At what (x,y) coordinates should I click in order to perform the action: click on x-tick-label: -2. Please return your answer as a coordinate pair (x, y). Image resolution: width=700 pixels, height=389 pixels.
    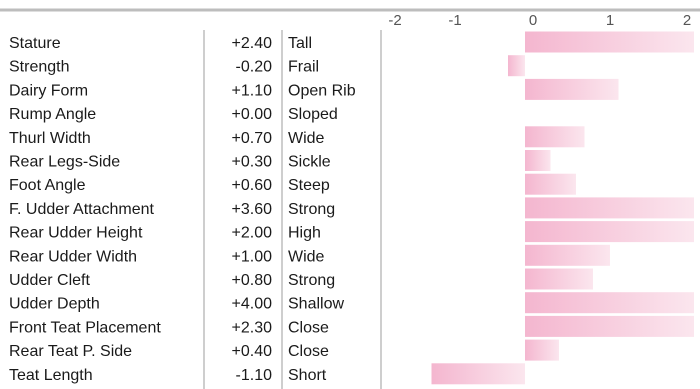
    Looking at the image, I should click on (394, 20).